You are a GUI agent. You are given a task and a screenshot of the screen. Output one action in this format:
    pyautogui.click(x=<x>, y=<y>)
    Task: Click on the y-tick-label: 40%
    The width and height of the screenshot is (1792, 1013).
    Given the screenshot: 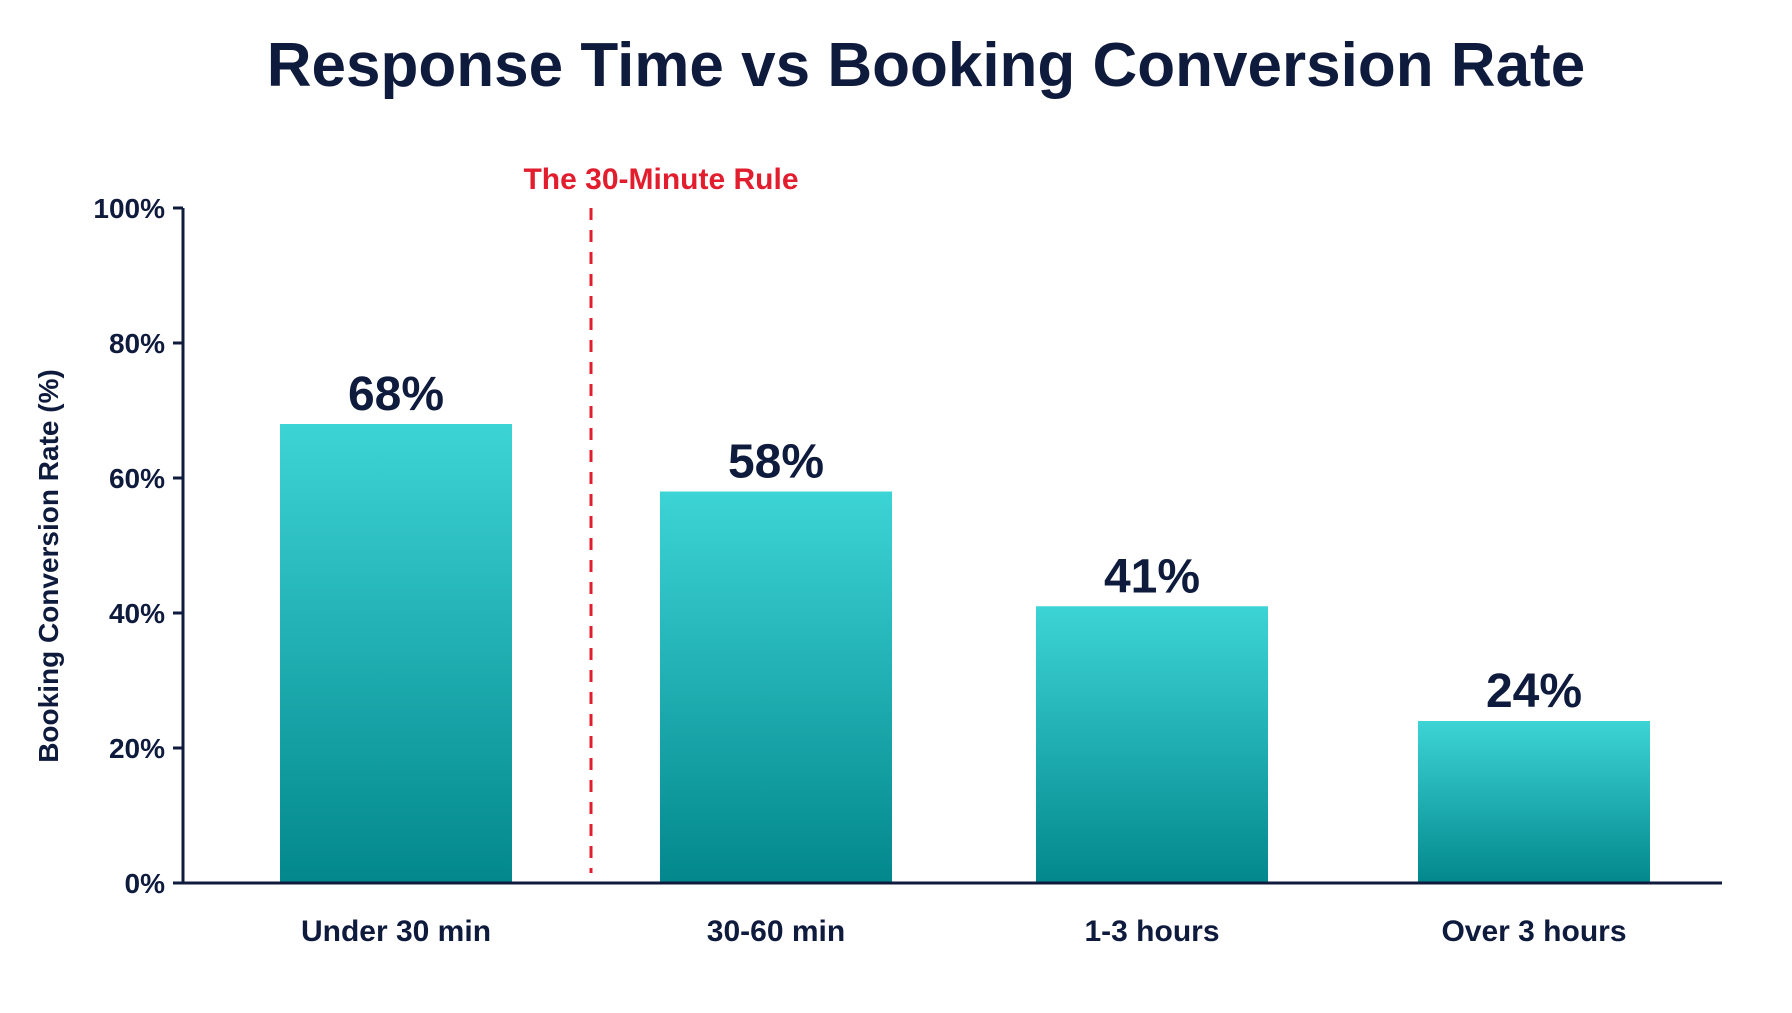 What is the action you would take?
    pyautogui.click(x=137, y=613)
    